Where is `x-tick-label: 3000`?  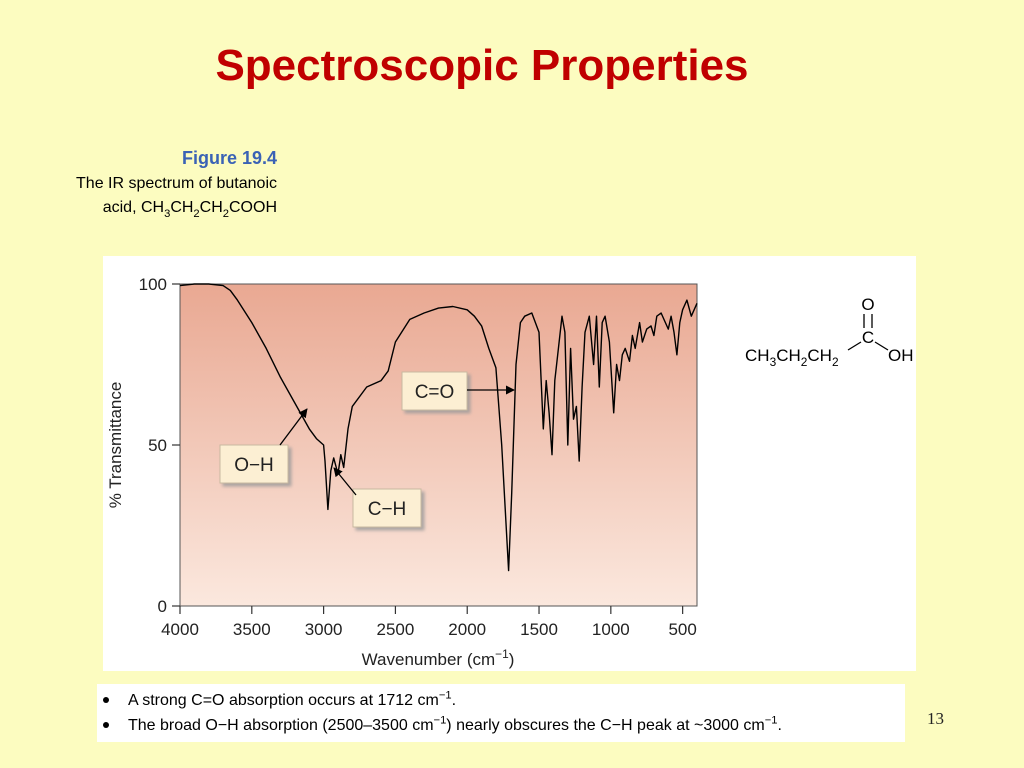 x-tick-label: 3000 is located at coordinates (324, 629).